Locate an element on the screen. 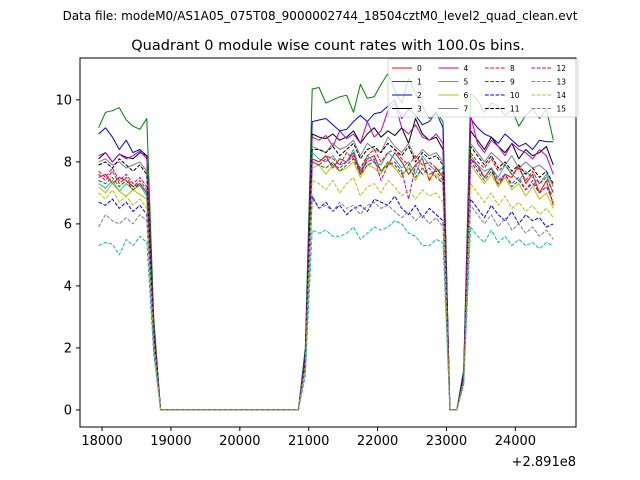 The image size is (640, 480). legend-label: 6 is located at coordinates (466, 95).